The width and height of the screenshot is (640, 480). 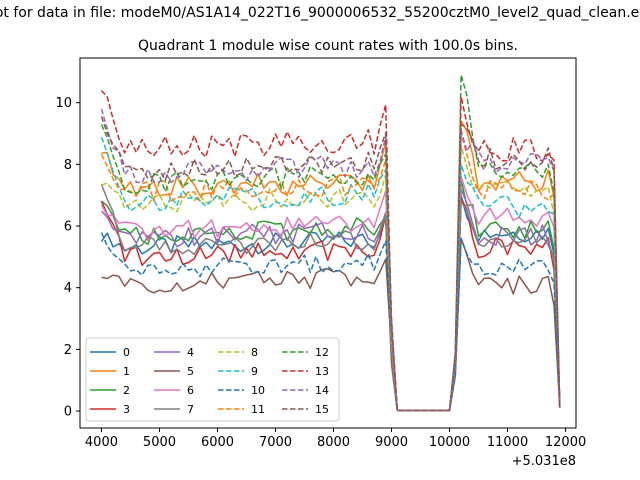 I want to click on legend-label: 12, so click(x=322, y=352).